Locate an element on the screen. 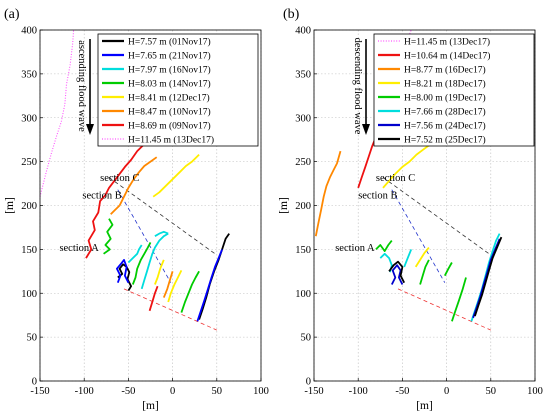  legend-entry: H=7.52 m (25Dec17) is located at coordinates (445, 139).